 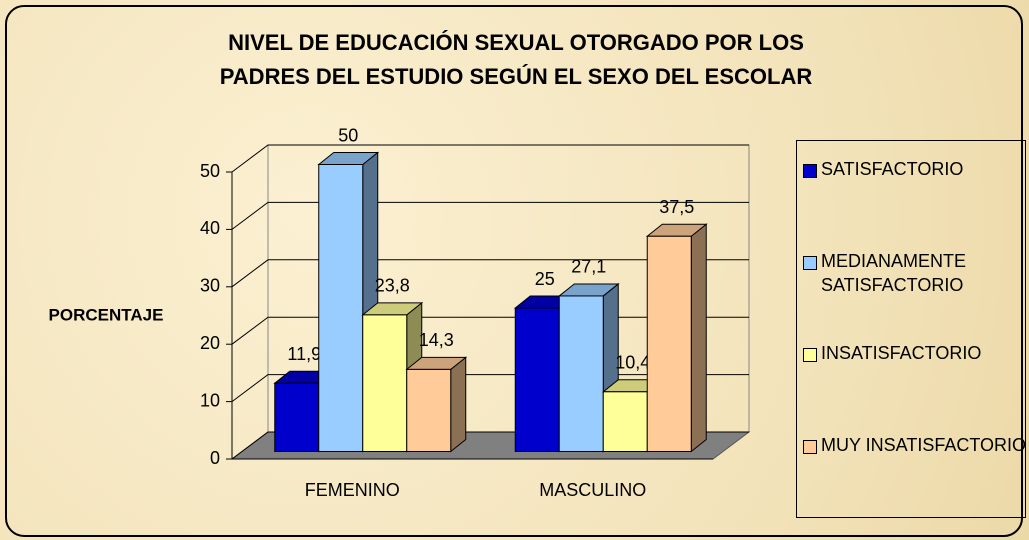 I want to click on legend-entry: INSATISFACTORIO, so click(x=914, y=353).